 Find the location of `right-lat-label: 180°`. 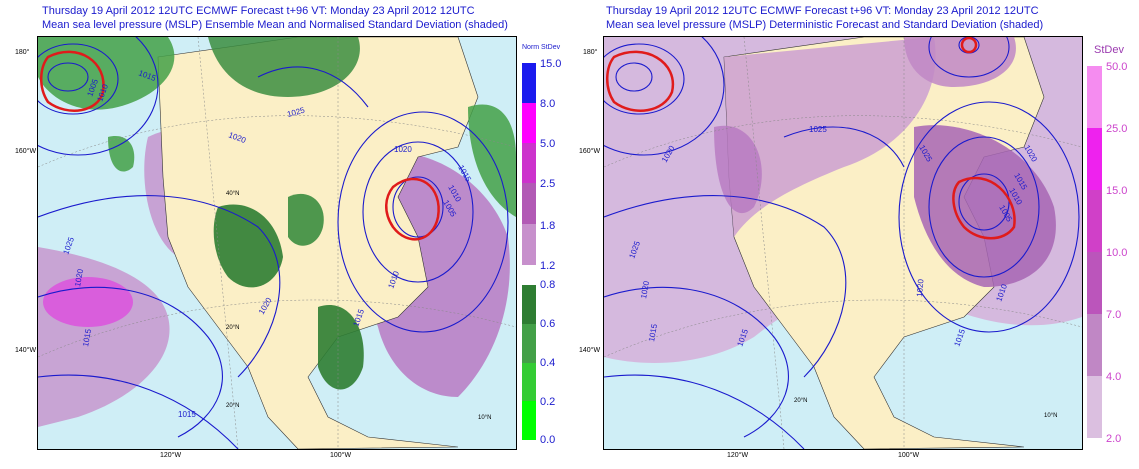

right-lat-label: 180° is located at coordinates (590, 52).